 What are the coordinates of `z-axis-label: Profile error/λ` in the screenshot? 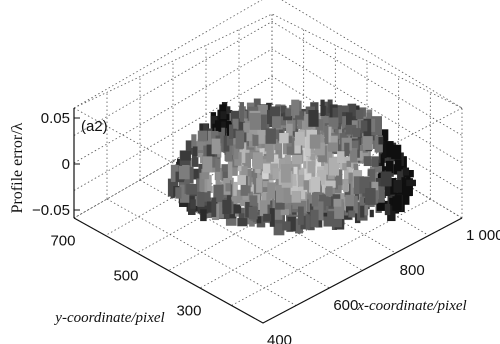 It's located at (17, 167).